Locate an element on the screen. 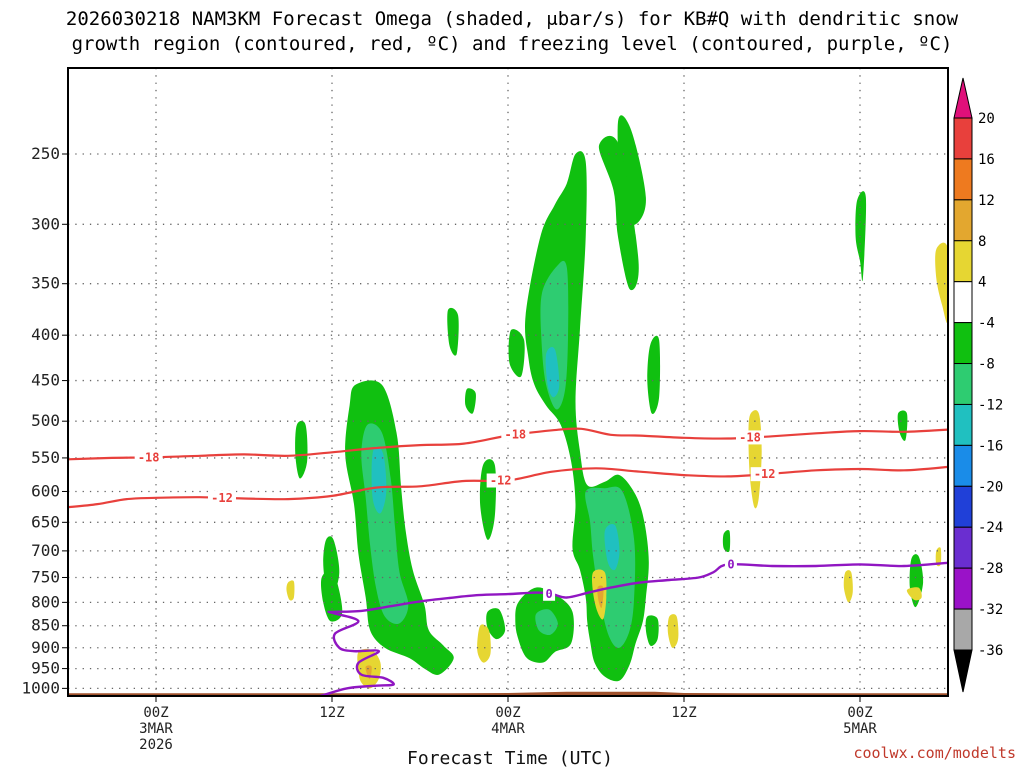 The width and height of the screenshot is (1024, 773). terrain-shape is located at coordinates (508, 693).